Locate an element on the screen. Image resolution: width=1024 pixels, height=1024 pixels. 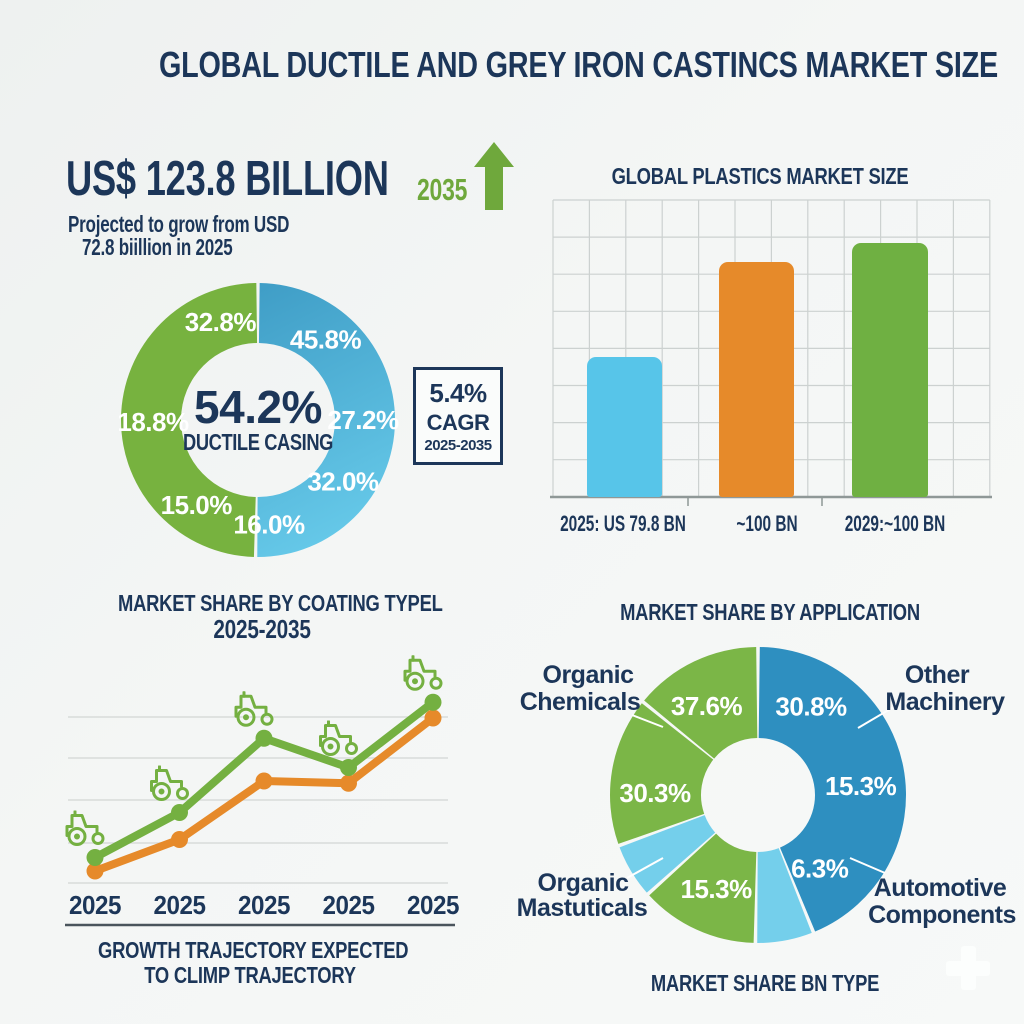
up-arrow-icon is located at coordinates (494, 176).